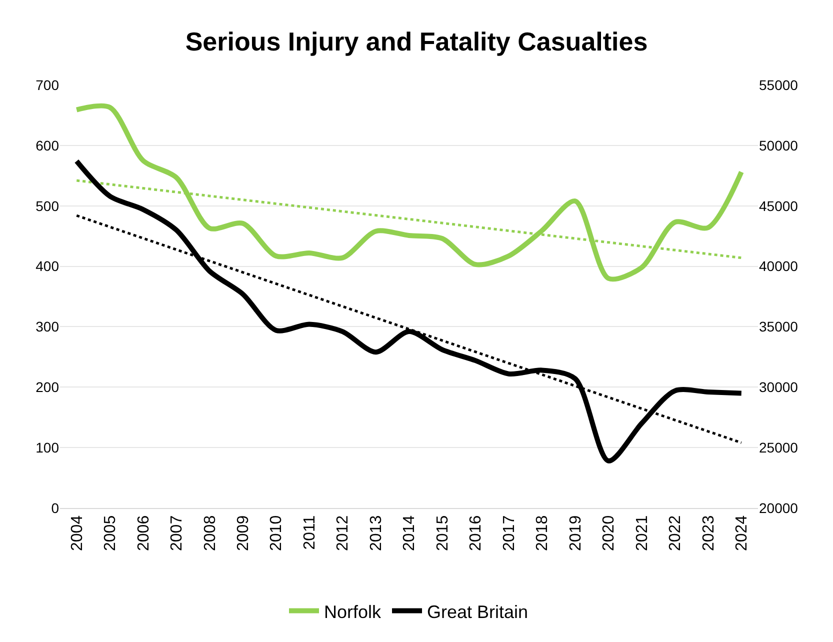 This screenshot has width=833, height=642. What do you see at coordinates (210, 533) in the screenshot?
I see `x-tick-label: 2008` at bounding box center [210, 533].